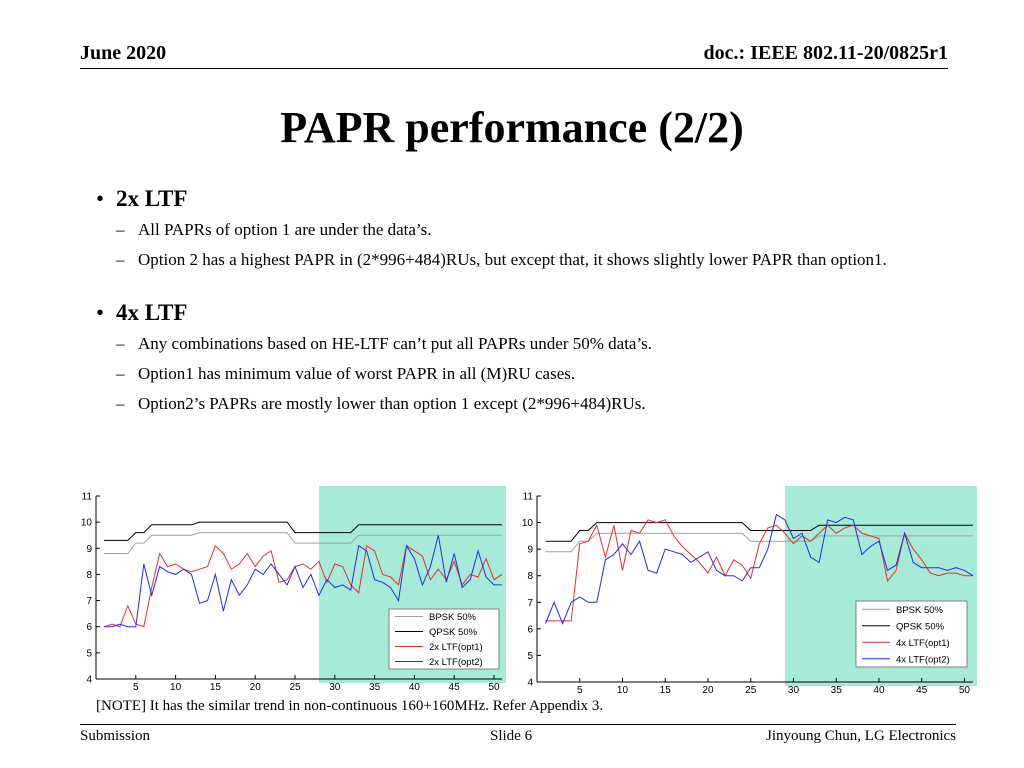  Describe the element at coordinates (759, 569) in the screenshot. I see `series-line-4x-ltf-opt2` at that location.